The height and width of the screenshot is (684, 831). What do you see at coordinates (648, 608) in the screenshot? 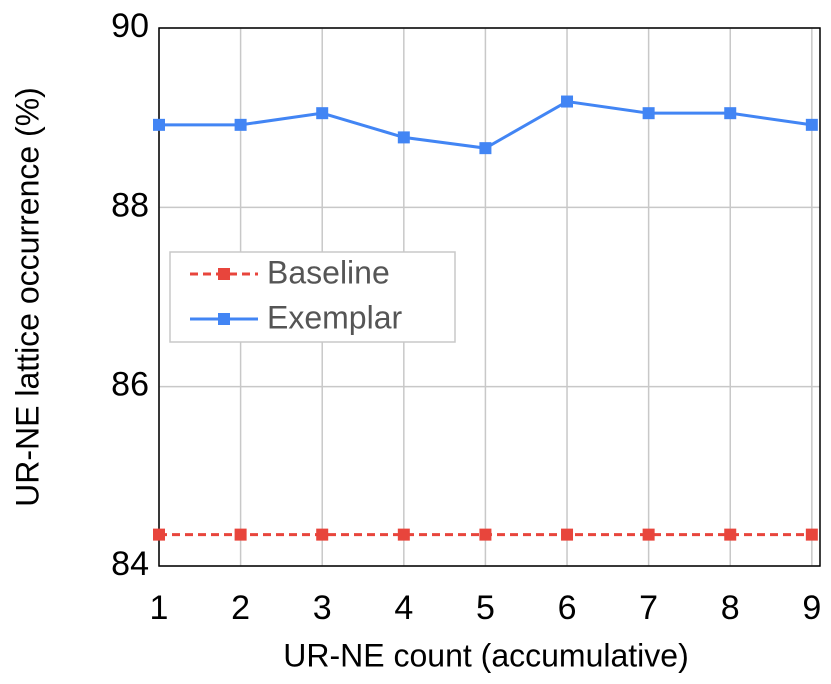
I see `x-tick-label: 7` at bounding box center [648, 608].